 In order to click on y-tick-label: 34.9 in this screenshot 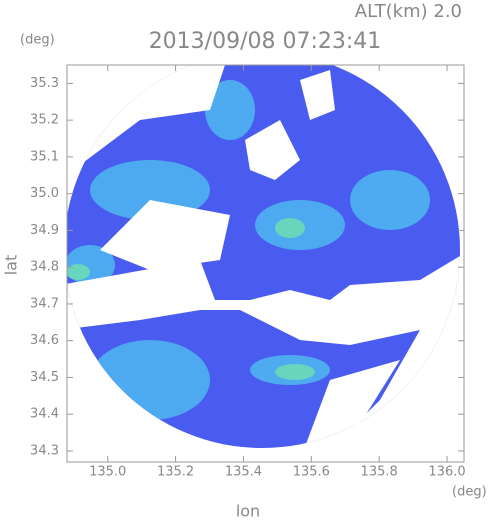, I will do `click(44, 230)`.